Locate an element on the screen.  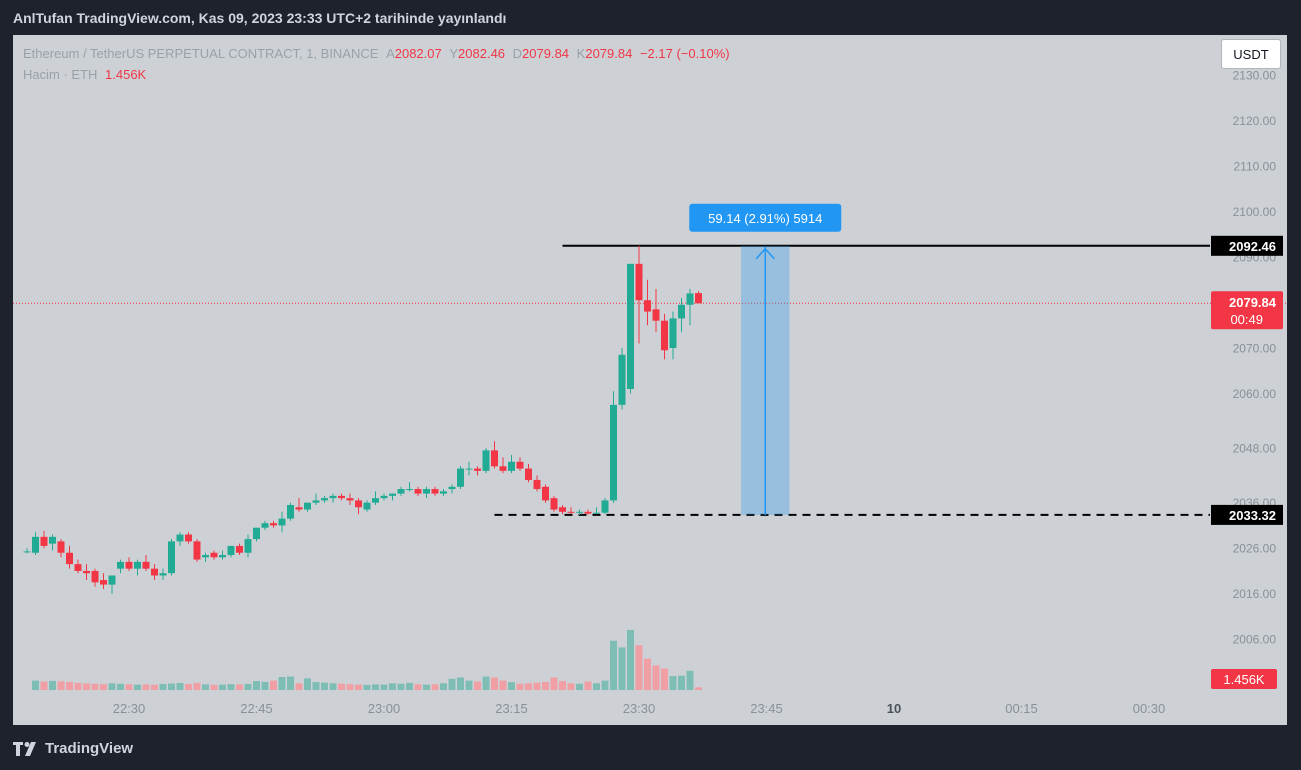
close-label: K is located at coordinates (581, 53).